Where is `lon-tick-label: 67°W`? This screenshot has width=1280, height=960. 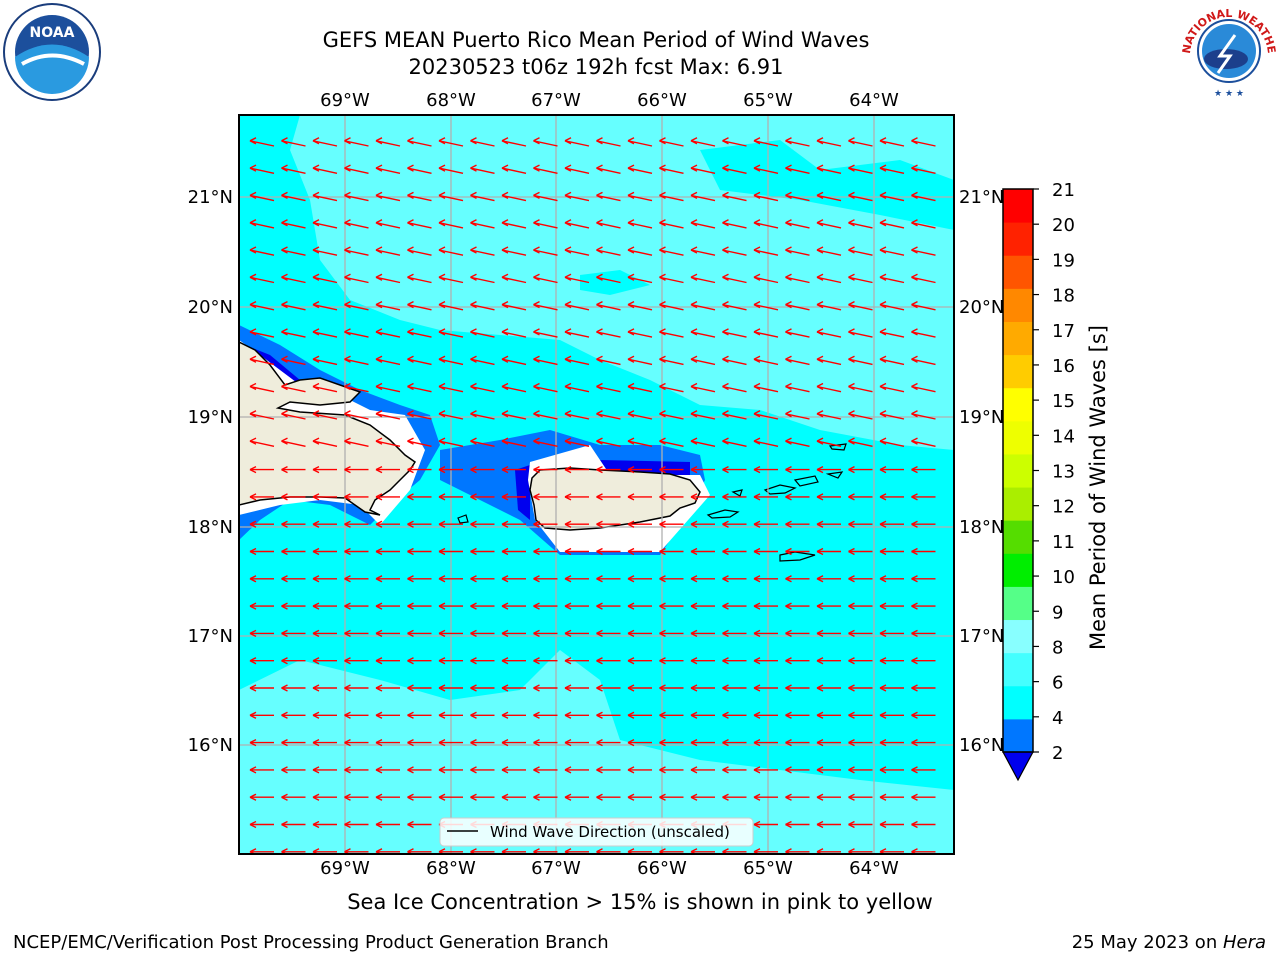 lon-tick-label: 67°W is located at coordinates (556, 868).